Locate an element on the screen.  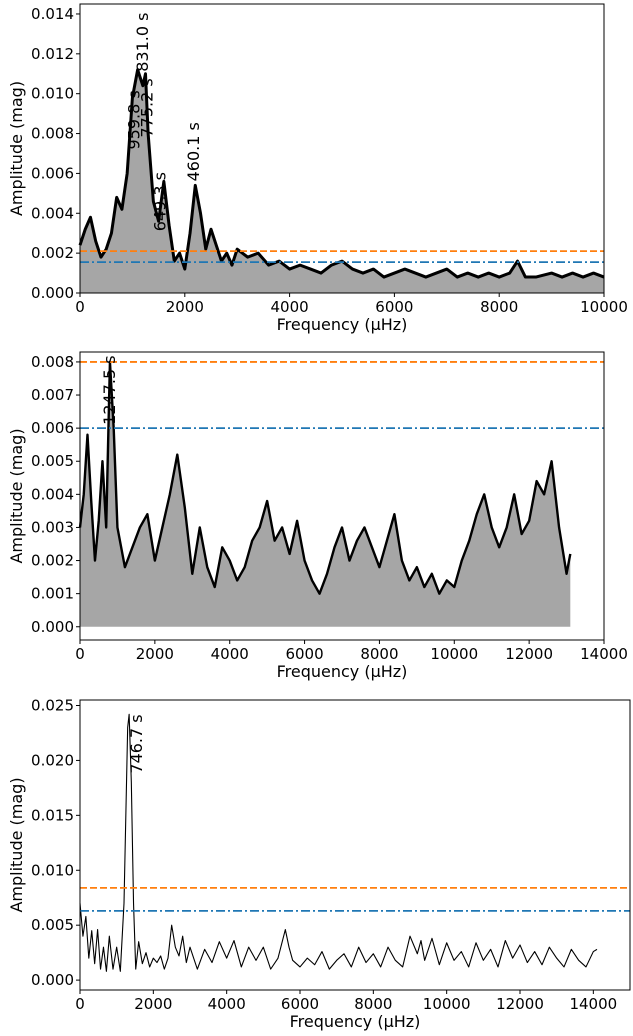
y-tick-label: 0.015 is located at coordinates (52, 815).